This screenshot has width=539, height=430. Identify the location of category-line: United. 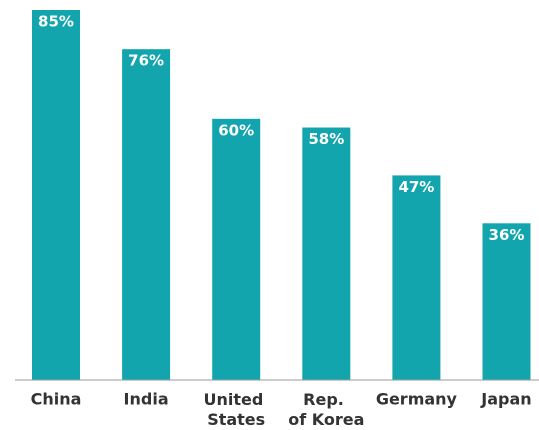
(236, 399).